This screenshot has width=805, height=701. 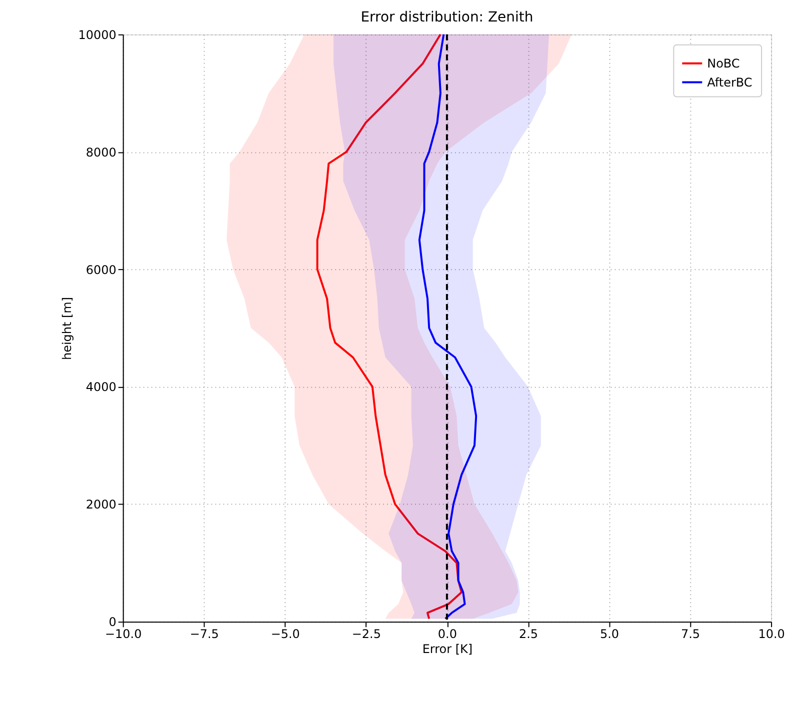 I want to click on x-tick-label: −7.5, so click(x=204, y=634).